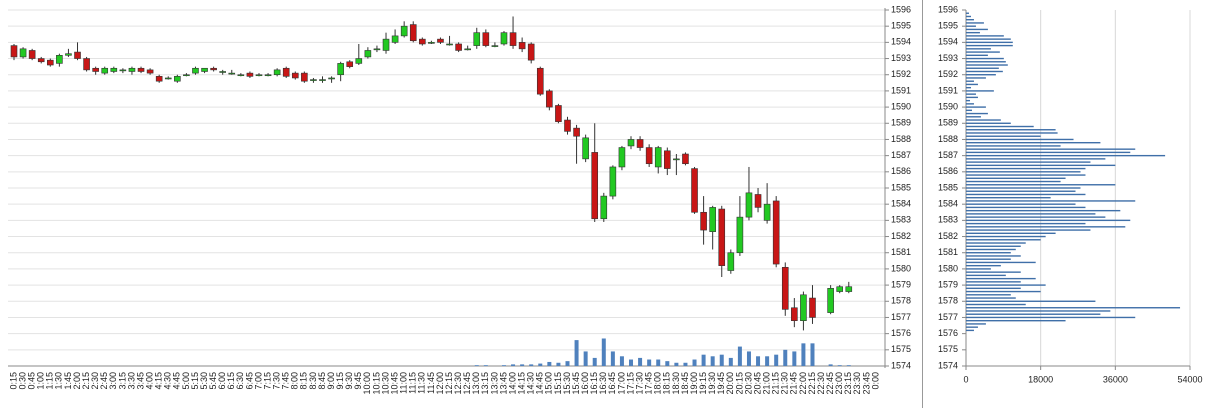 The width and height of the screenshot is (1211, 408). I want to click on x-tick-label: 16:45, so click(612, 383).